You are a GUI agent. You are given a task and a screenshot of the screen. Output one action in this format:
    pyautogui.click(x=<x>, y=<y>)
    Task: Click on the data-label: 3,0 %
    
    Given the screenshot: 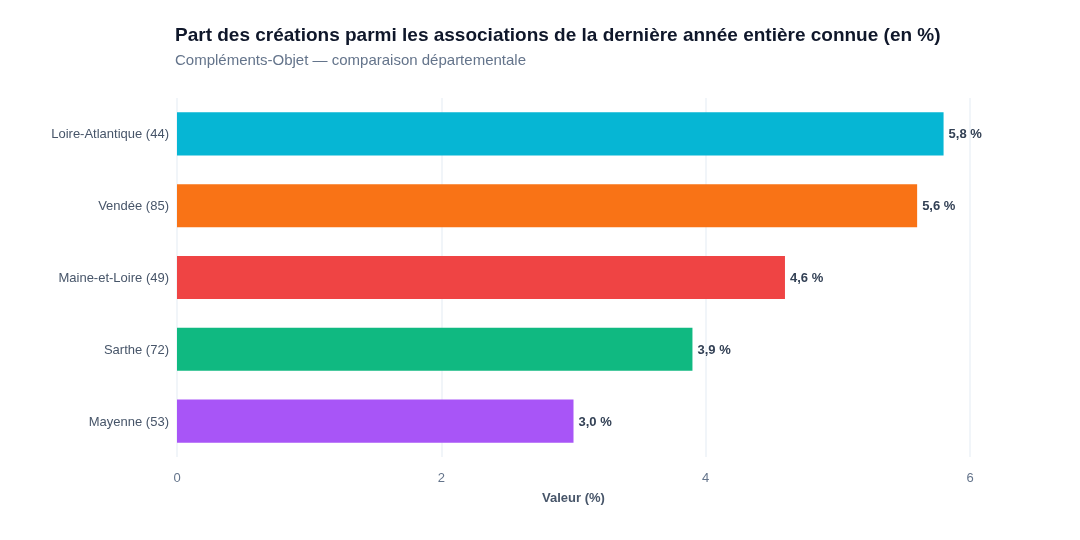 What is the action you would take?
    pyautogui.click(x=595, y=421)
    